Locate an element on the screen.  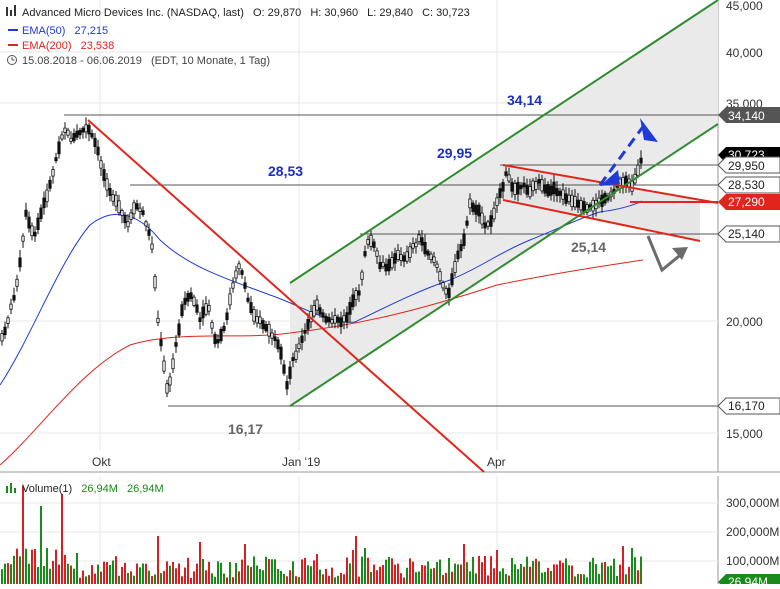
y-tick-15000: 15,000 is located at coordinates (744, 434).